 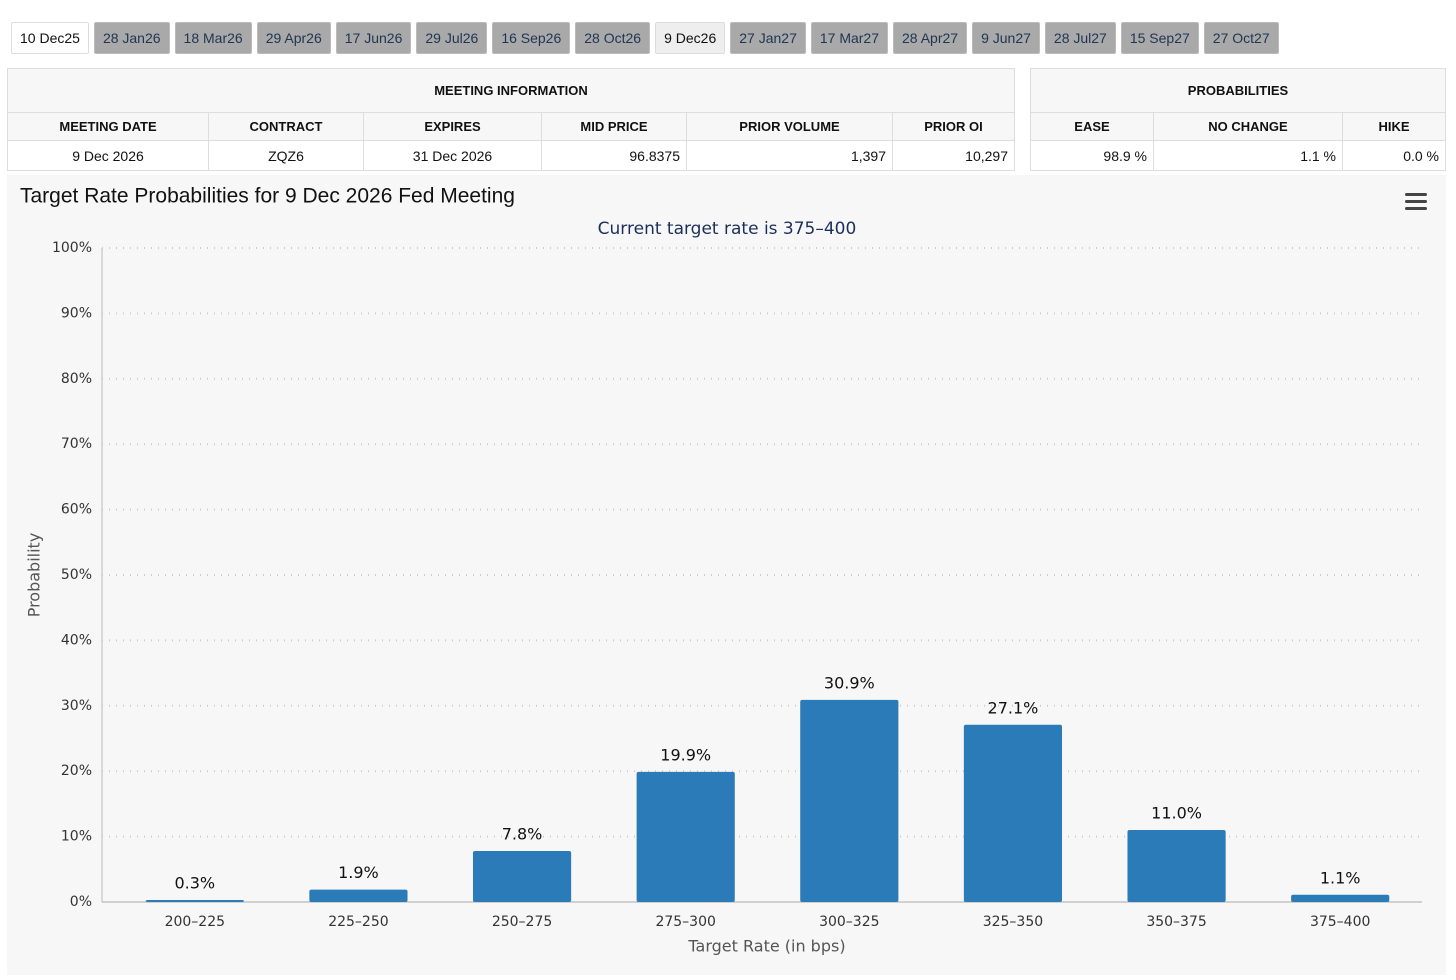 What do you see at coordinates (849, 38) in the screenshot?
I see `date-tab: 17 Mar27` at bounding box center [849, 38].